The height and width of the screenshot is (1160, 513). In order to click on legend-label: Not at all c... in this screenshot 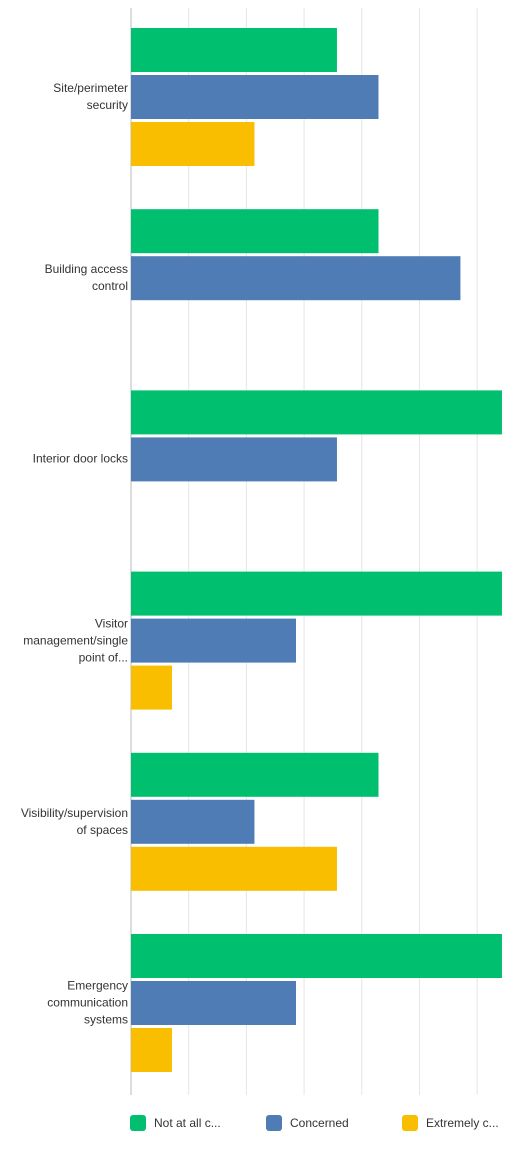, I will do `click(187, 1123)`.